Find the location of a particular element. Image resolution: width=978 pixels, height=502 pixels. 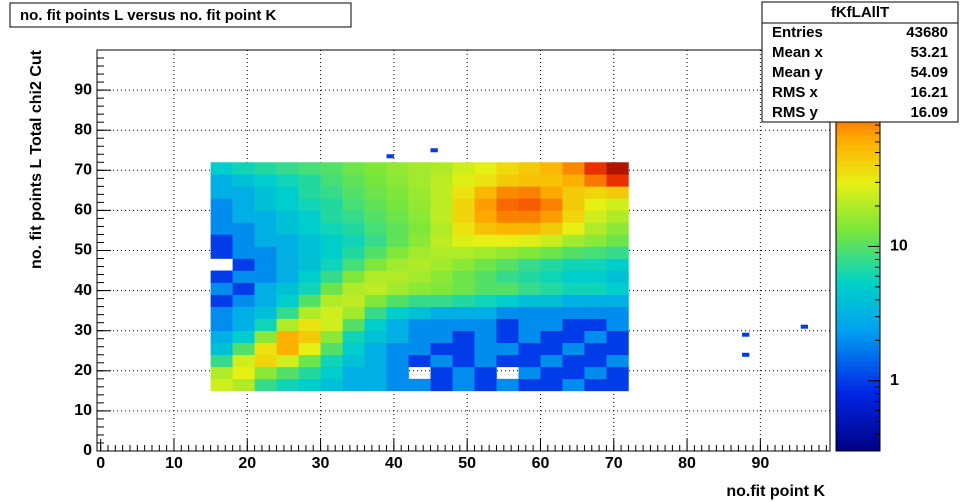

y-tick-label: 80 is located at coordinates (83, 129).